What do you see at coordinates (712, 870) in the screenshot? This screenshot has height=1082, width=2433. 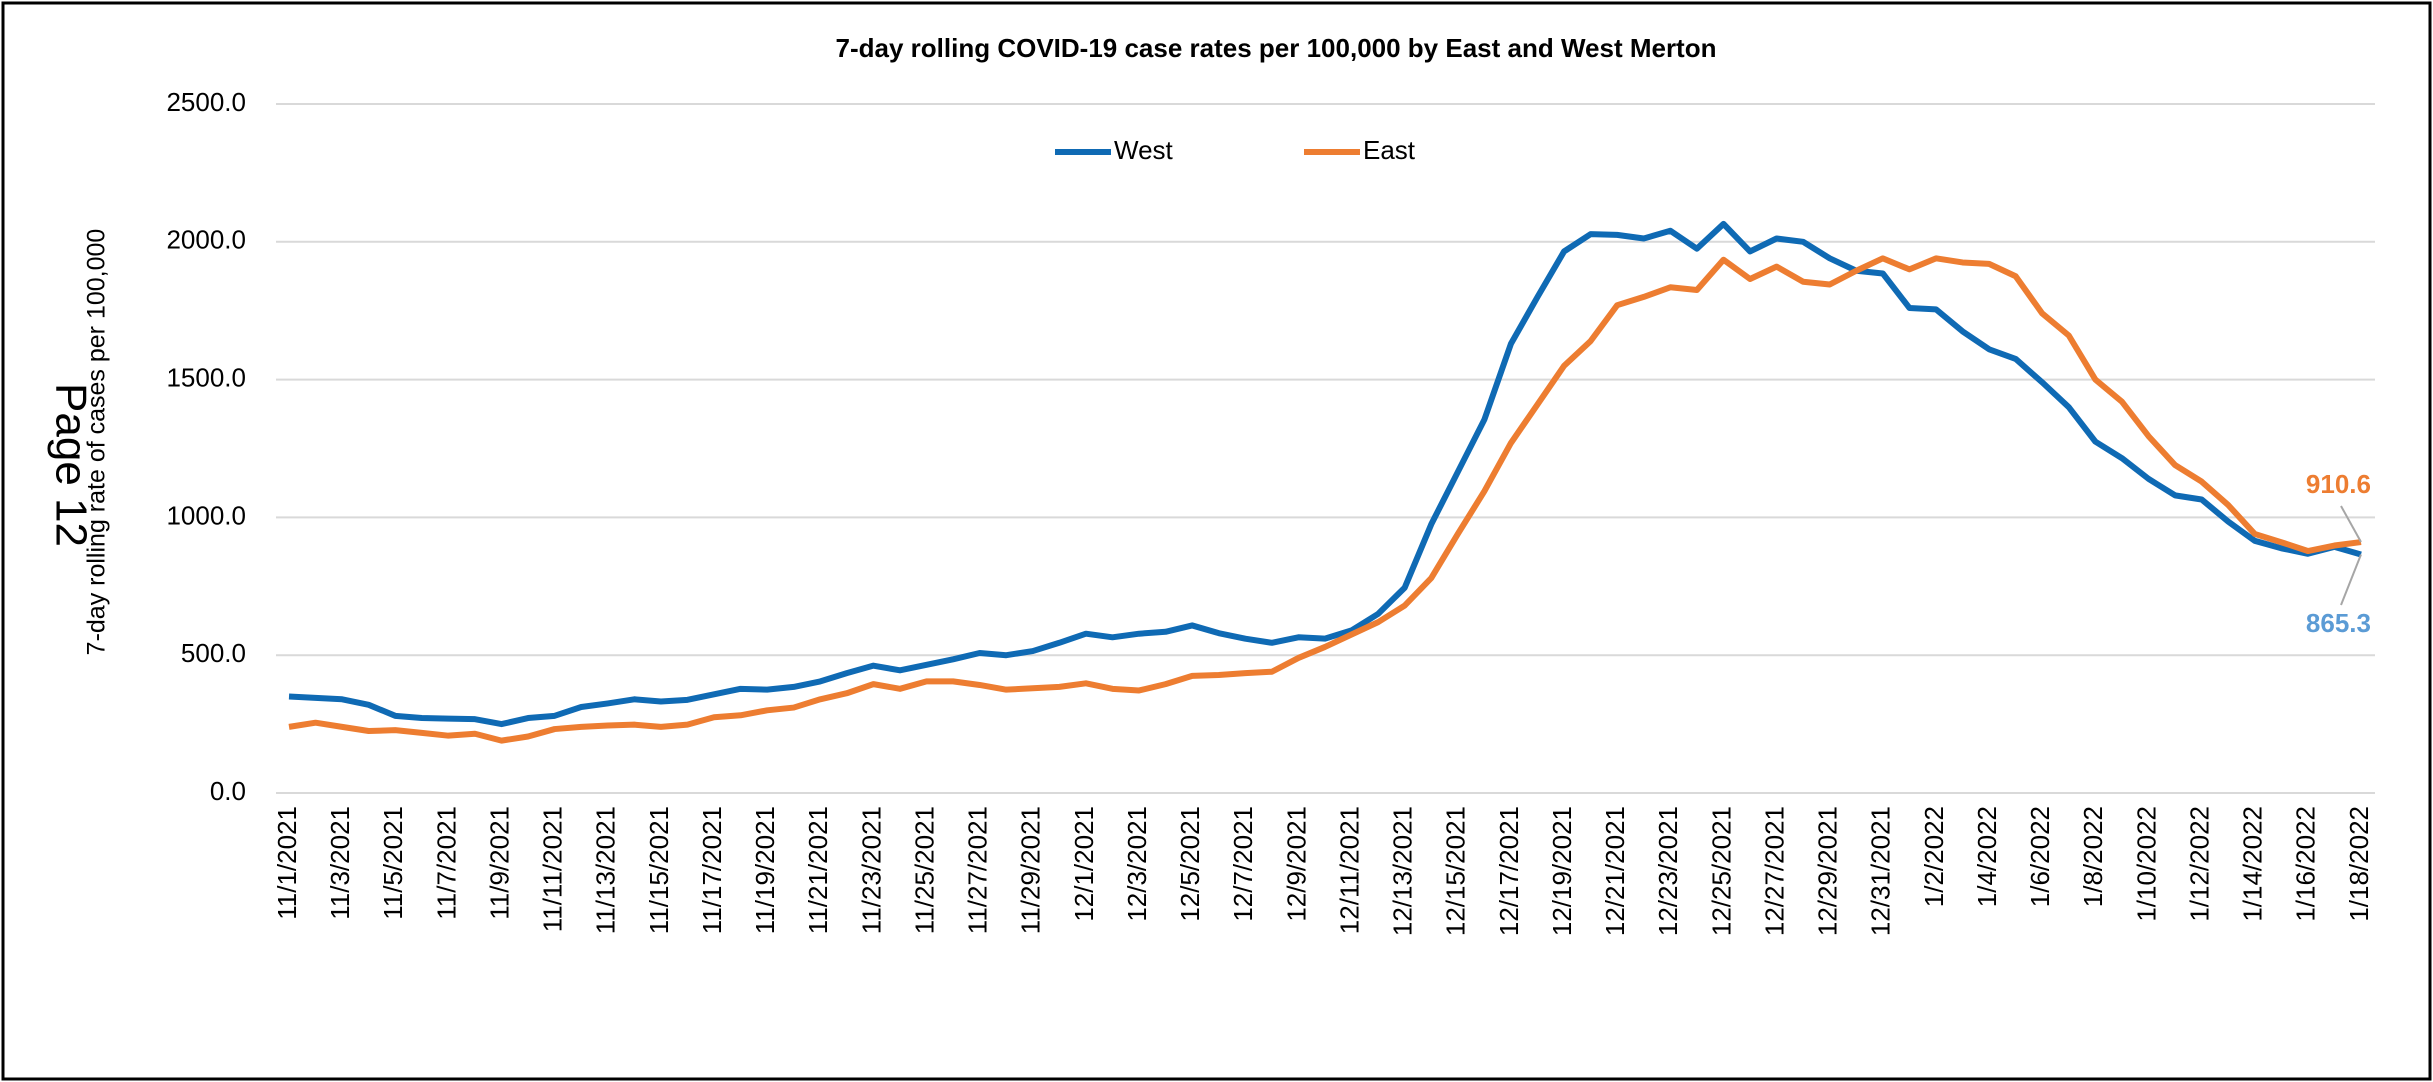 I see `x-tick-label: 11/17/2021` at bounding box center [712, 870].